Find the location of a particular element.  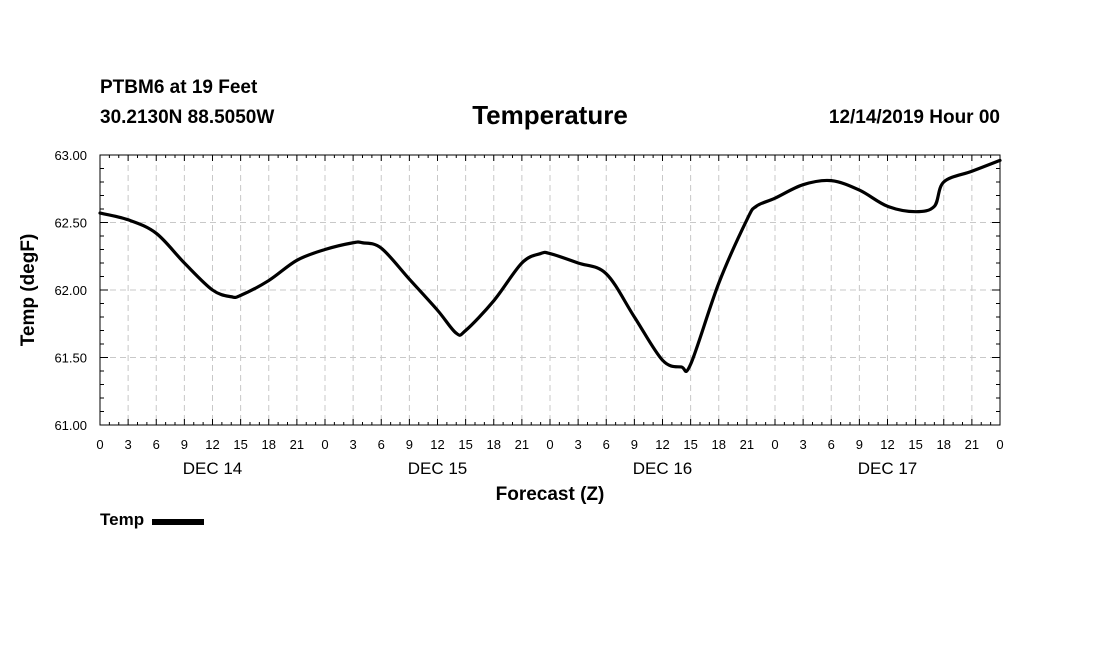

day-label: DEC 15 is located at coordinates (438, 468).